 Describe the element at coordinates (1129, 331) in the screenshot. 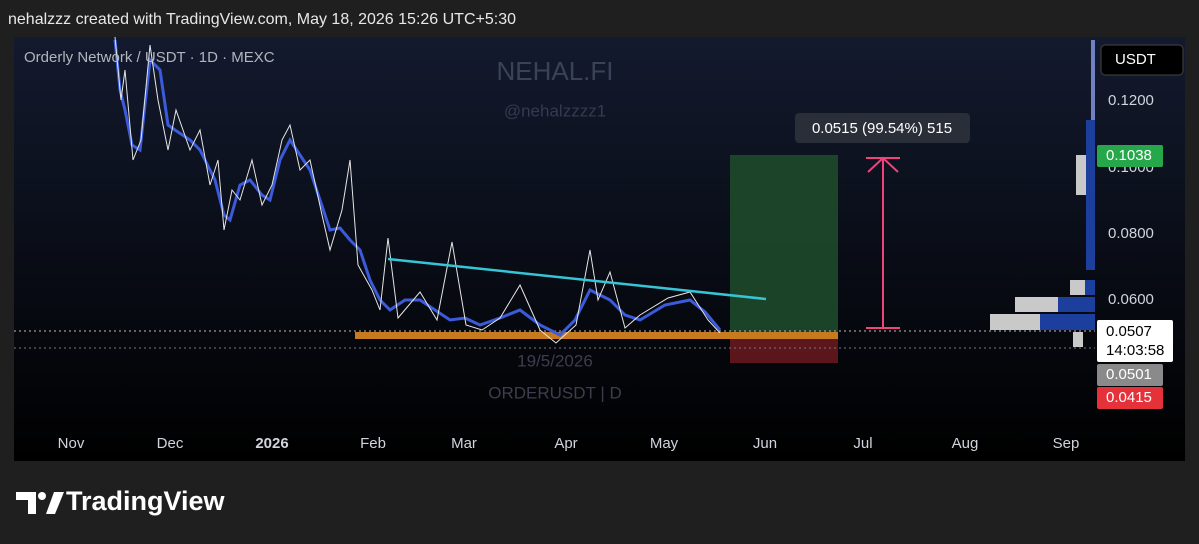

I see `last-tag: 0.0507` at that location.